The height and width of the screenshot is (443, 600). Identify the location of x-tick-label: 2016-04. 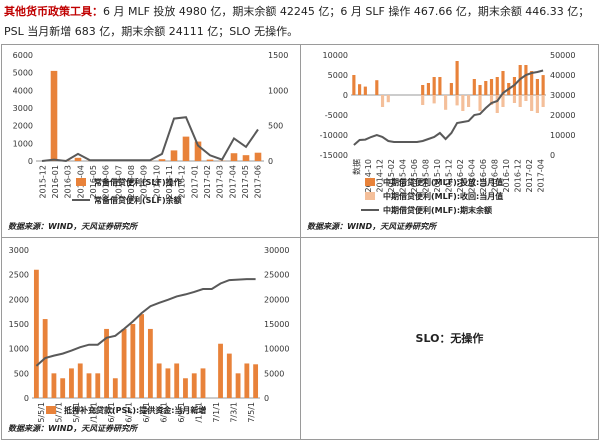
(471, 175).